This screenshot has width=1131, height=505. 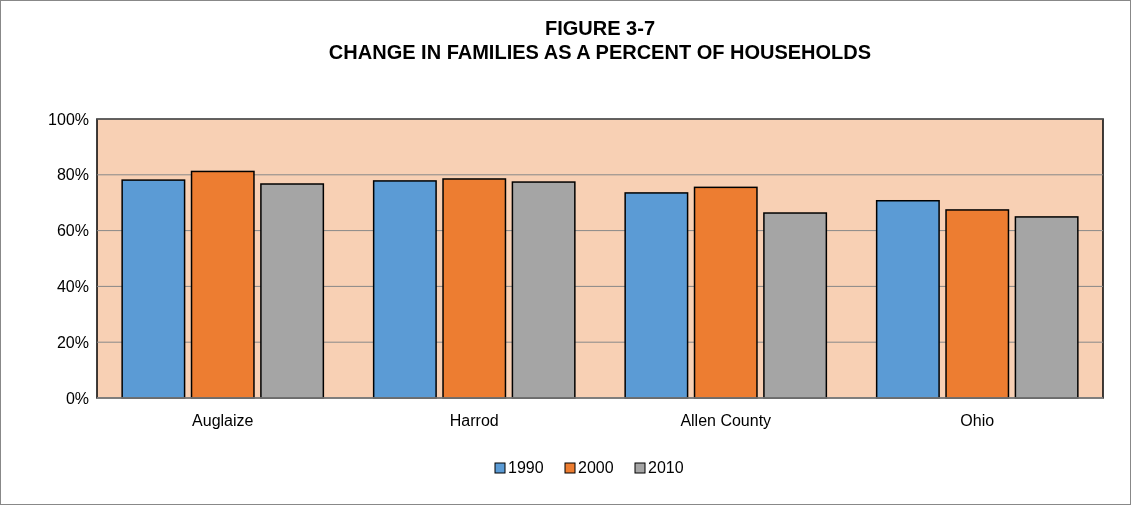 I want to click on legend-label: 2010, so click(x=666, y=467).